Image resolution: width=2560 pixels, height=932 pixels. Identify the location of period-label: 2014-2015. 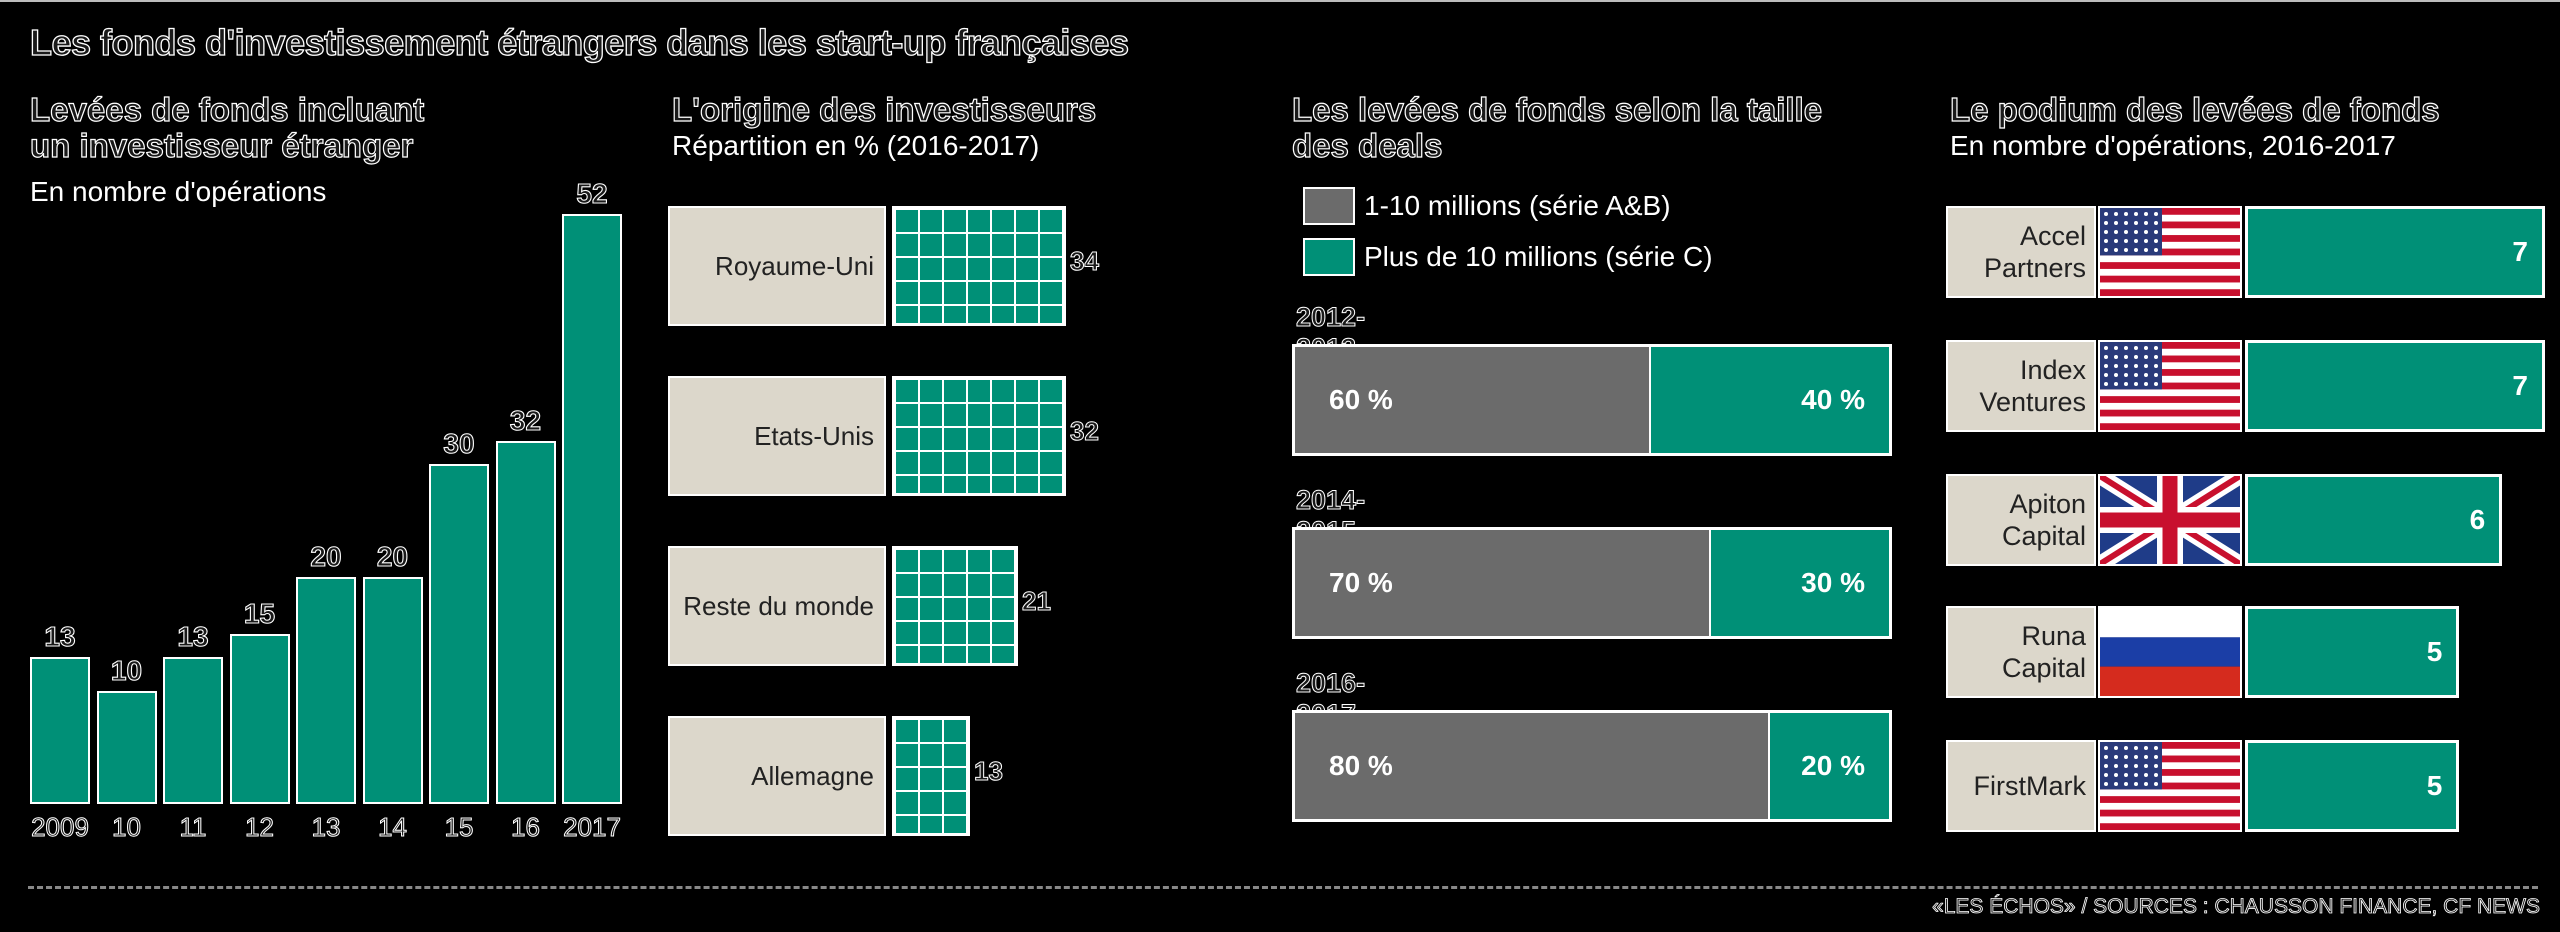
(1330, 516).